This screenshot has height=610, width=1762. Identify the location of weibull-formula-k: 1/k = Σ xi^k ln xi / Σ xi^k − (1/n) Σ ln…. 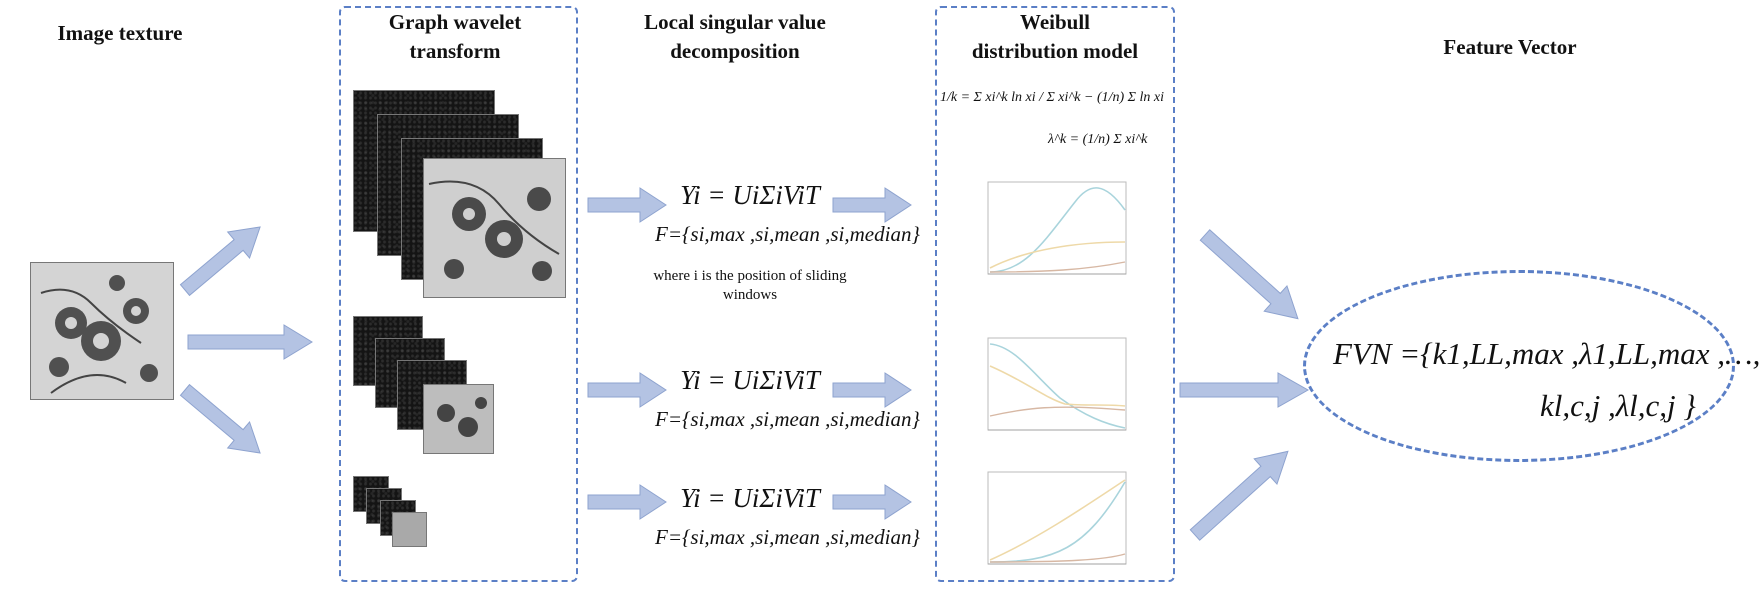
(1052, 97).